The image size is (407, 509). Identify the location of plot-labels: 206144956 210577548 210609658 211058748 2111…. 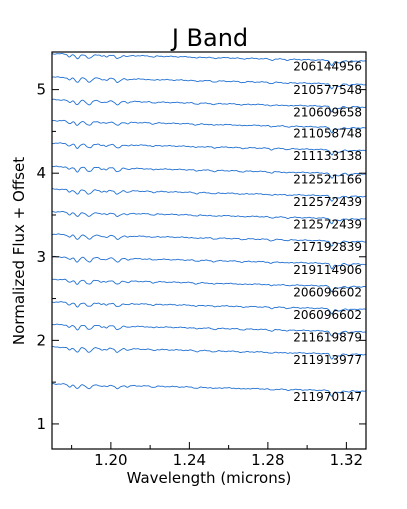
(327, 232).